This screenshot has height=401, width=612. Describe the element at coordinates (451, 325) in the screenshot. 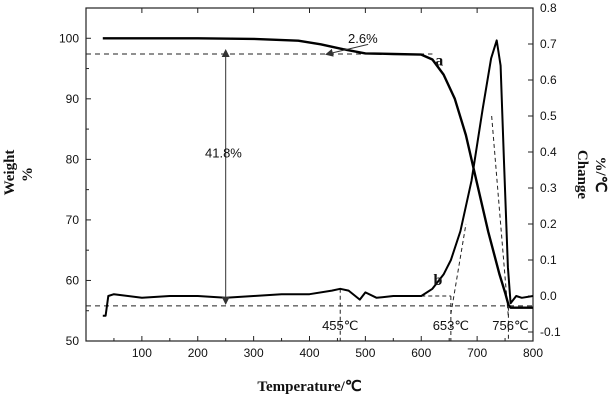

I see `temp-label-t2: 653℃` at that location.